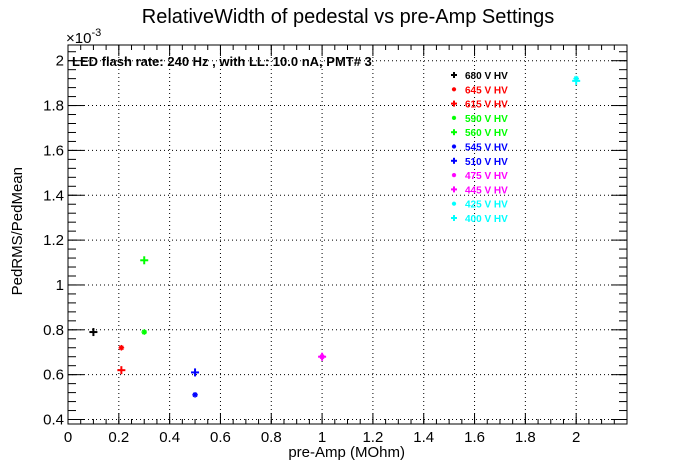 This screenshot has width=696, height=472. What do you see at coordinates (372, 437) in the screenshot?
I see `x-tick-label: 1.2` at bounding box center [372, 437].